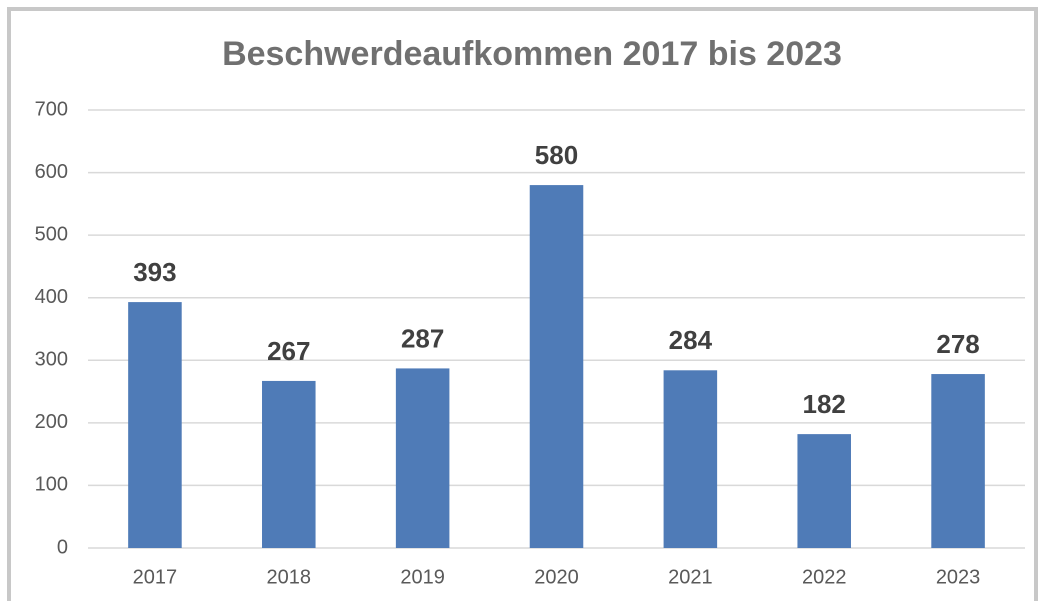 The height and width of the screenshot is (601, 1045). What do you see at coordinates (154, 272) in the screenshot?
I see `value-label: 393` at bounding box center [154, 272].